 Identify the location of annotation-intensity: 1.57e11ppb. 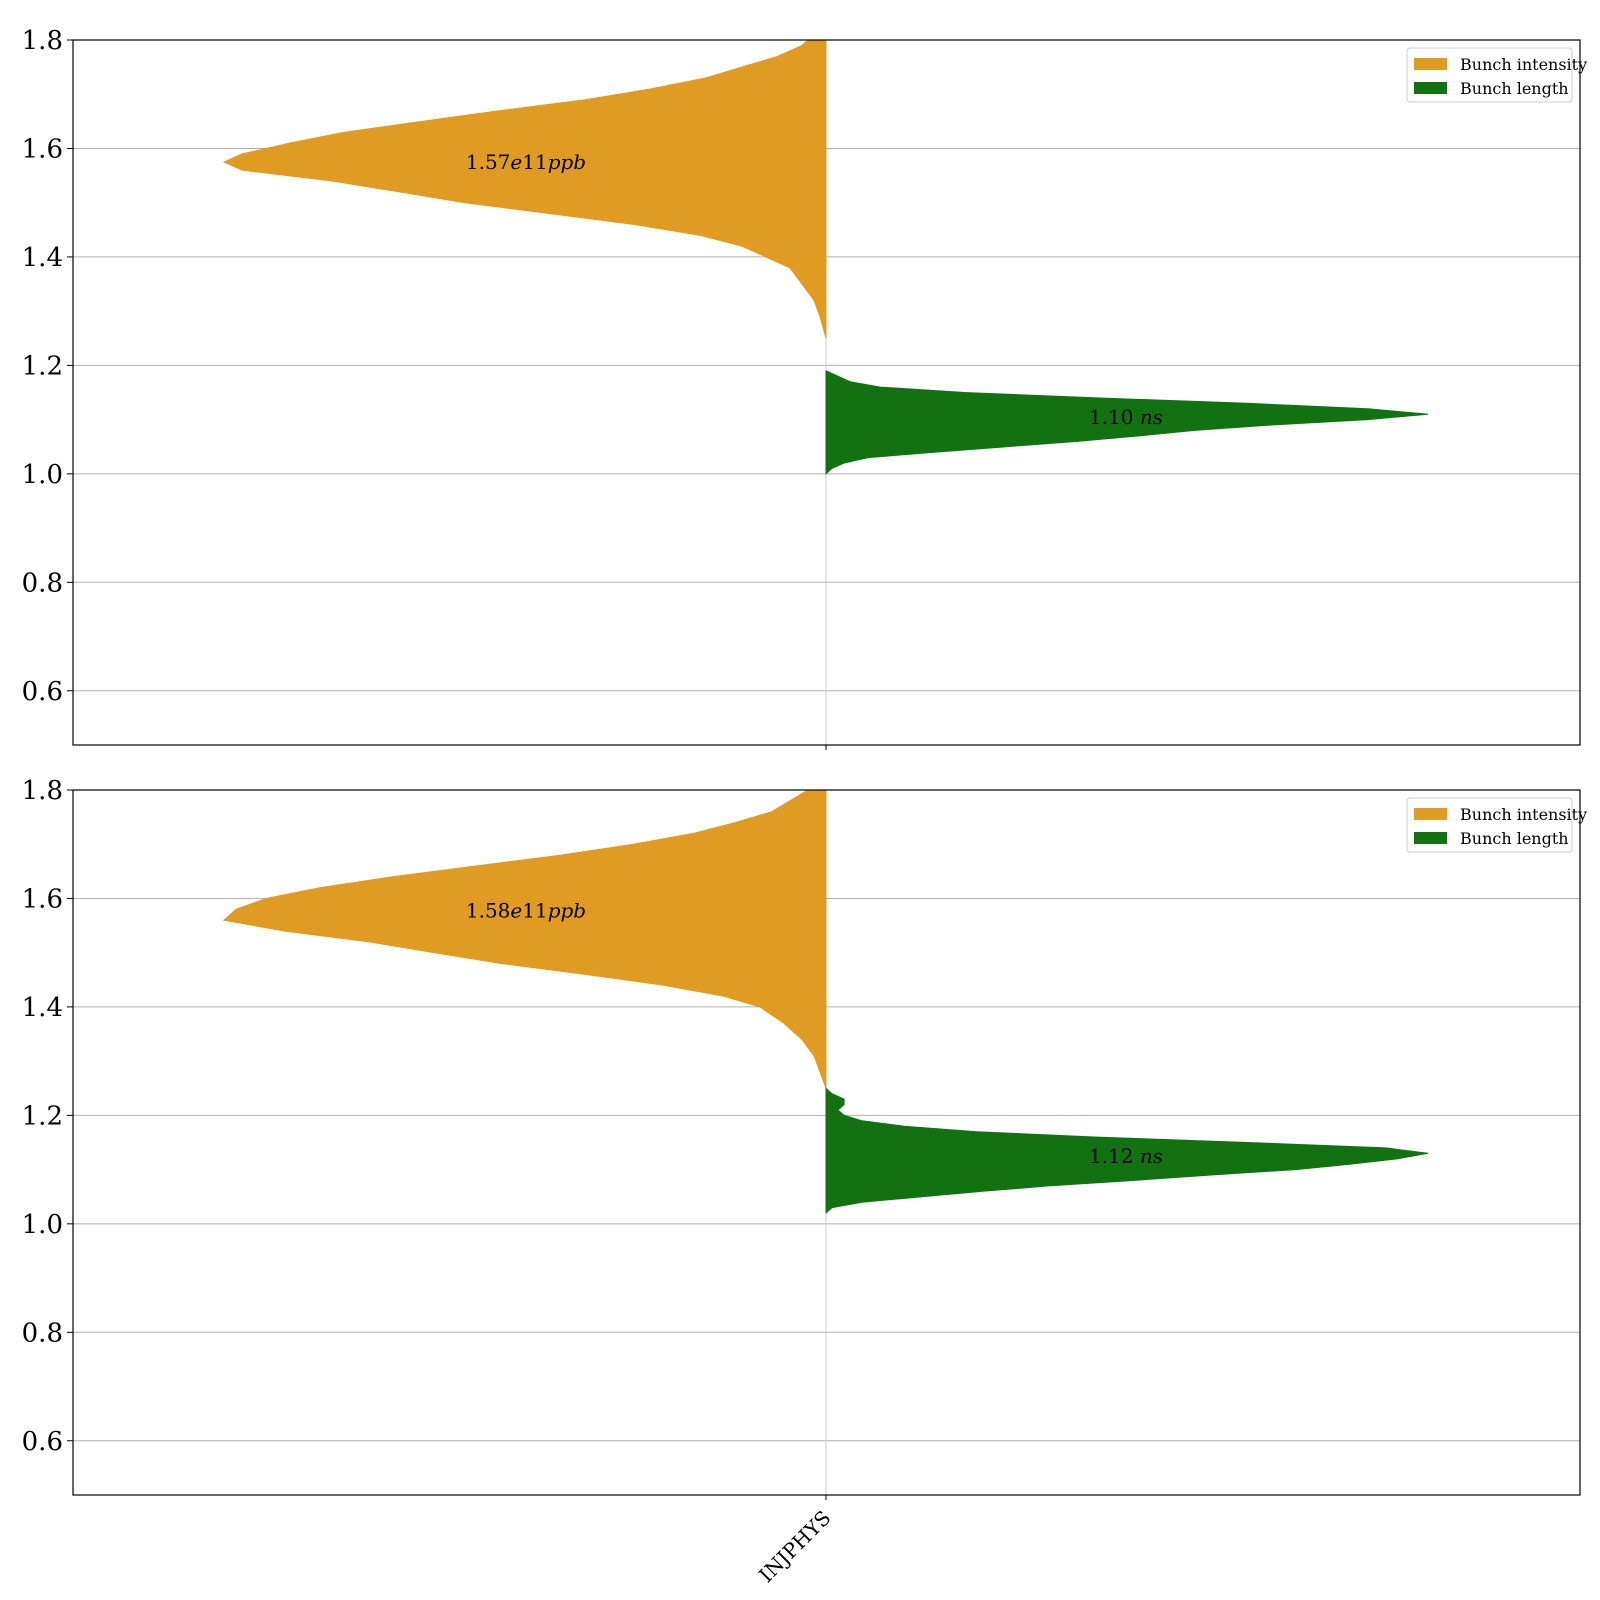
(526, 162).